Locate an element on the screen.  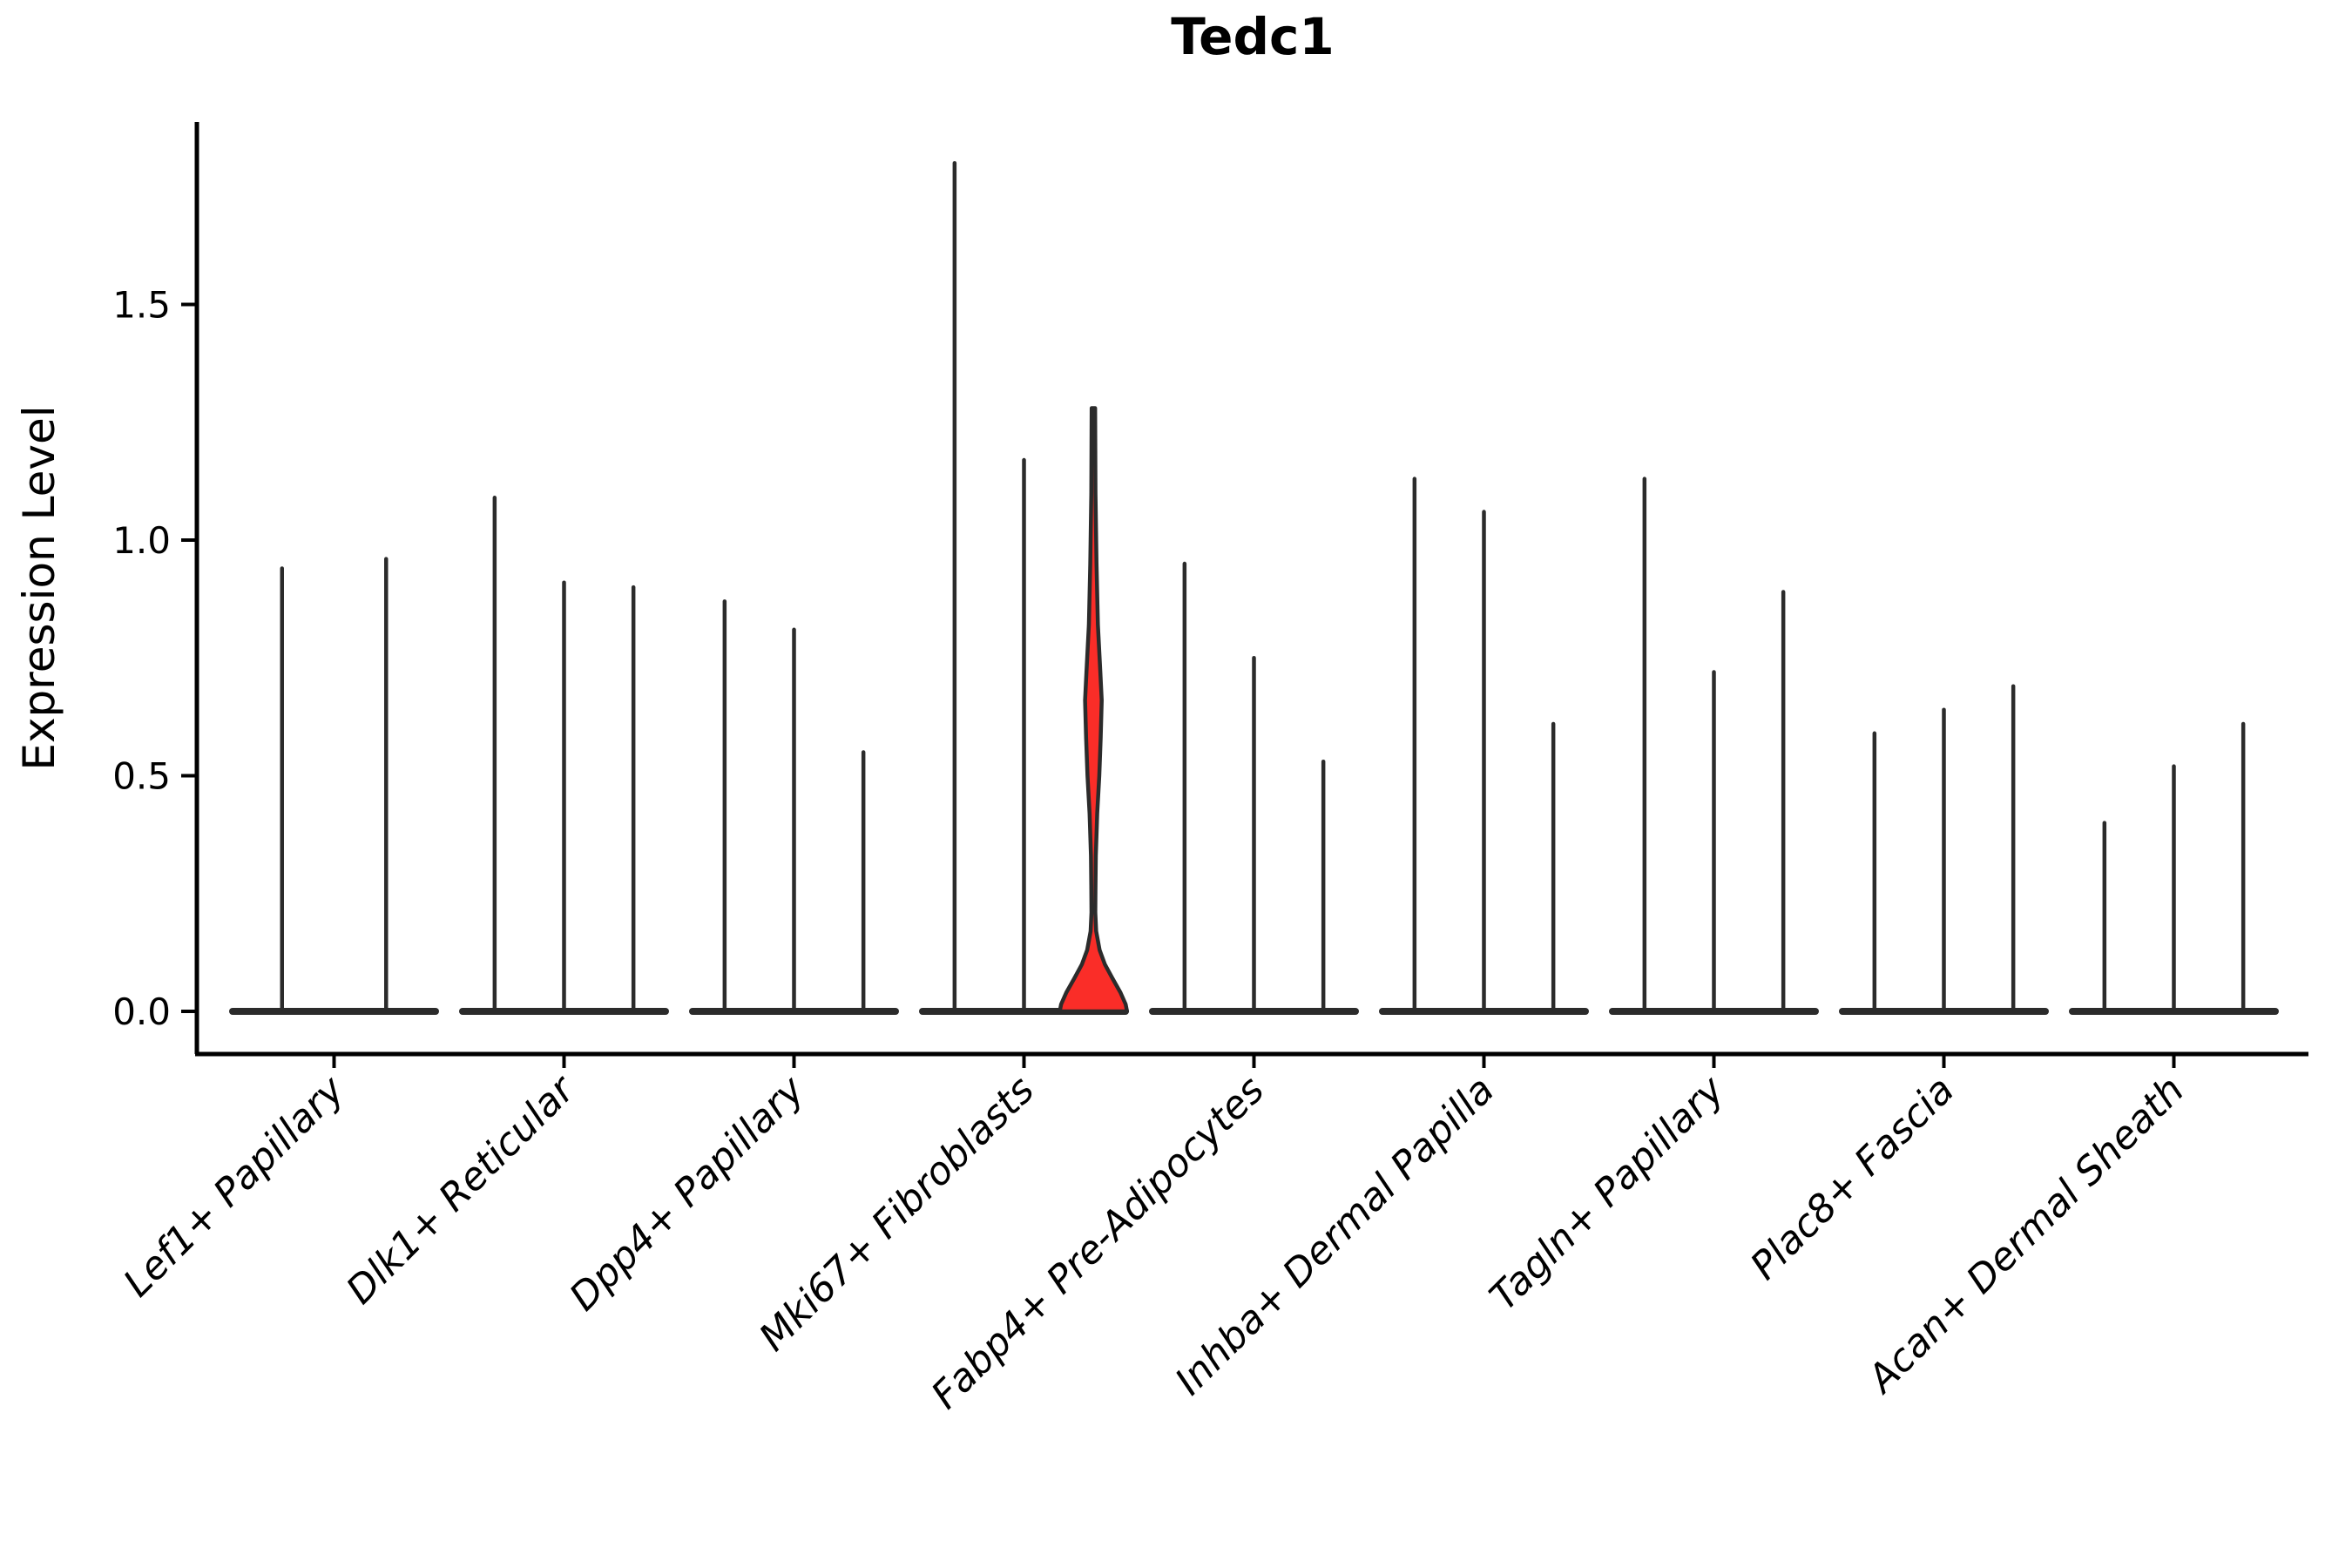
x-tick-label: Dpp4+ Papillary is located at coordinates (687, 1193).